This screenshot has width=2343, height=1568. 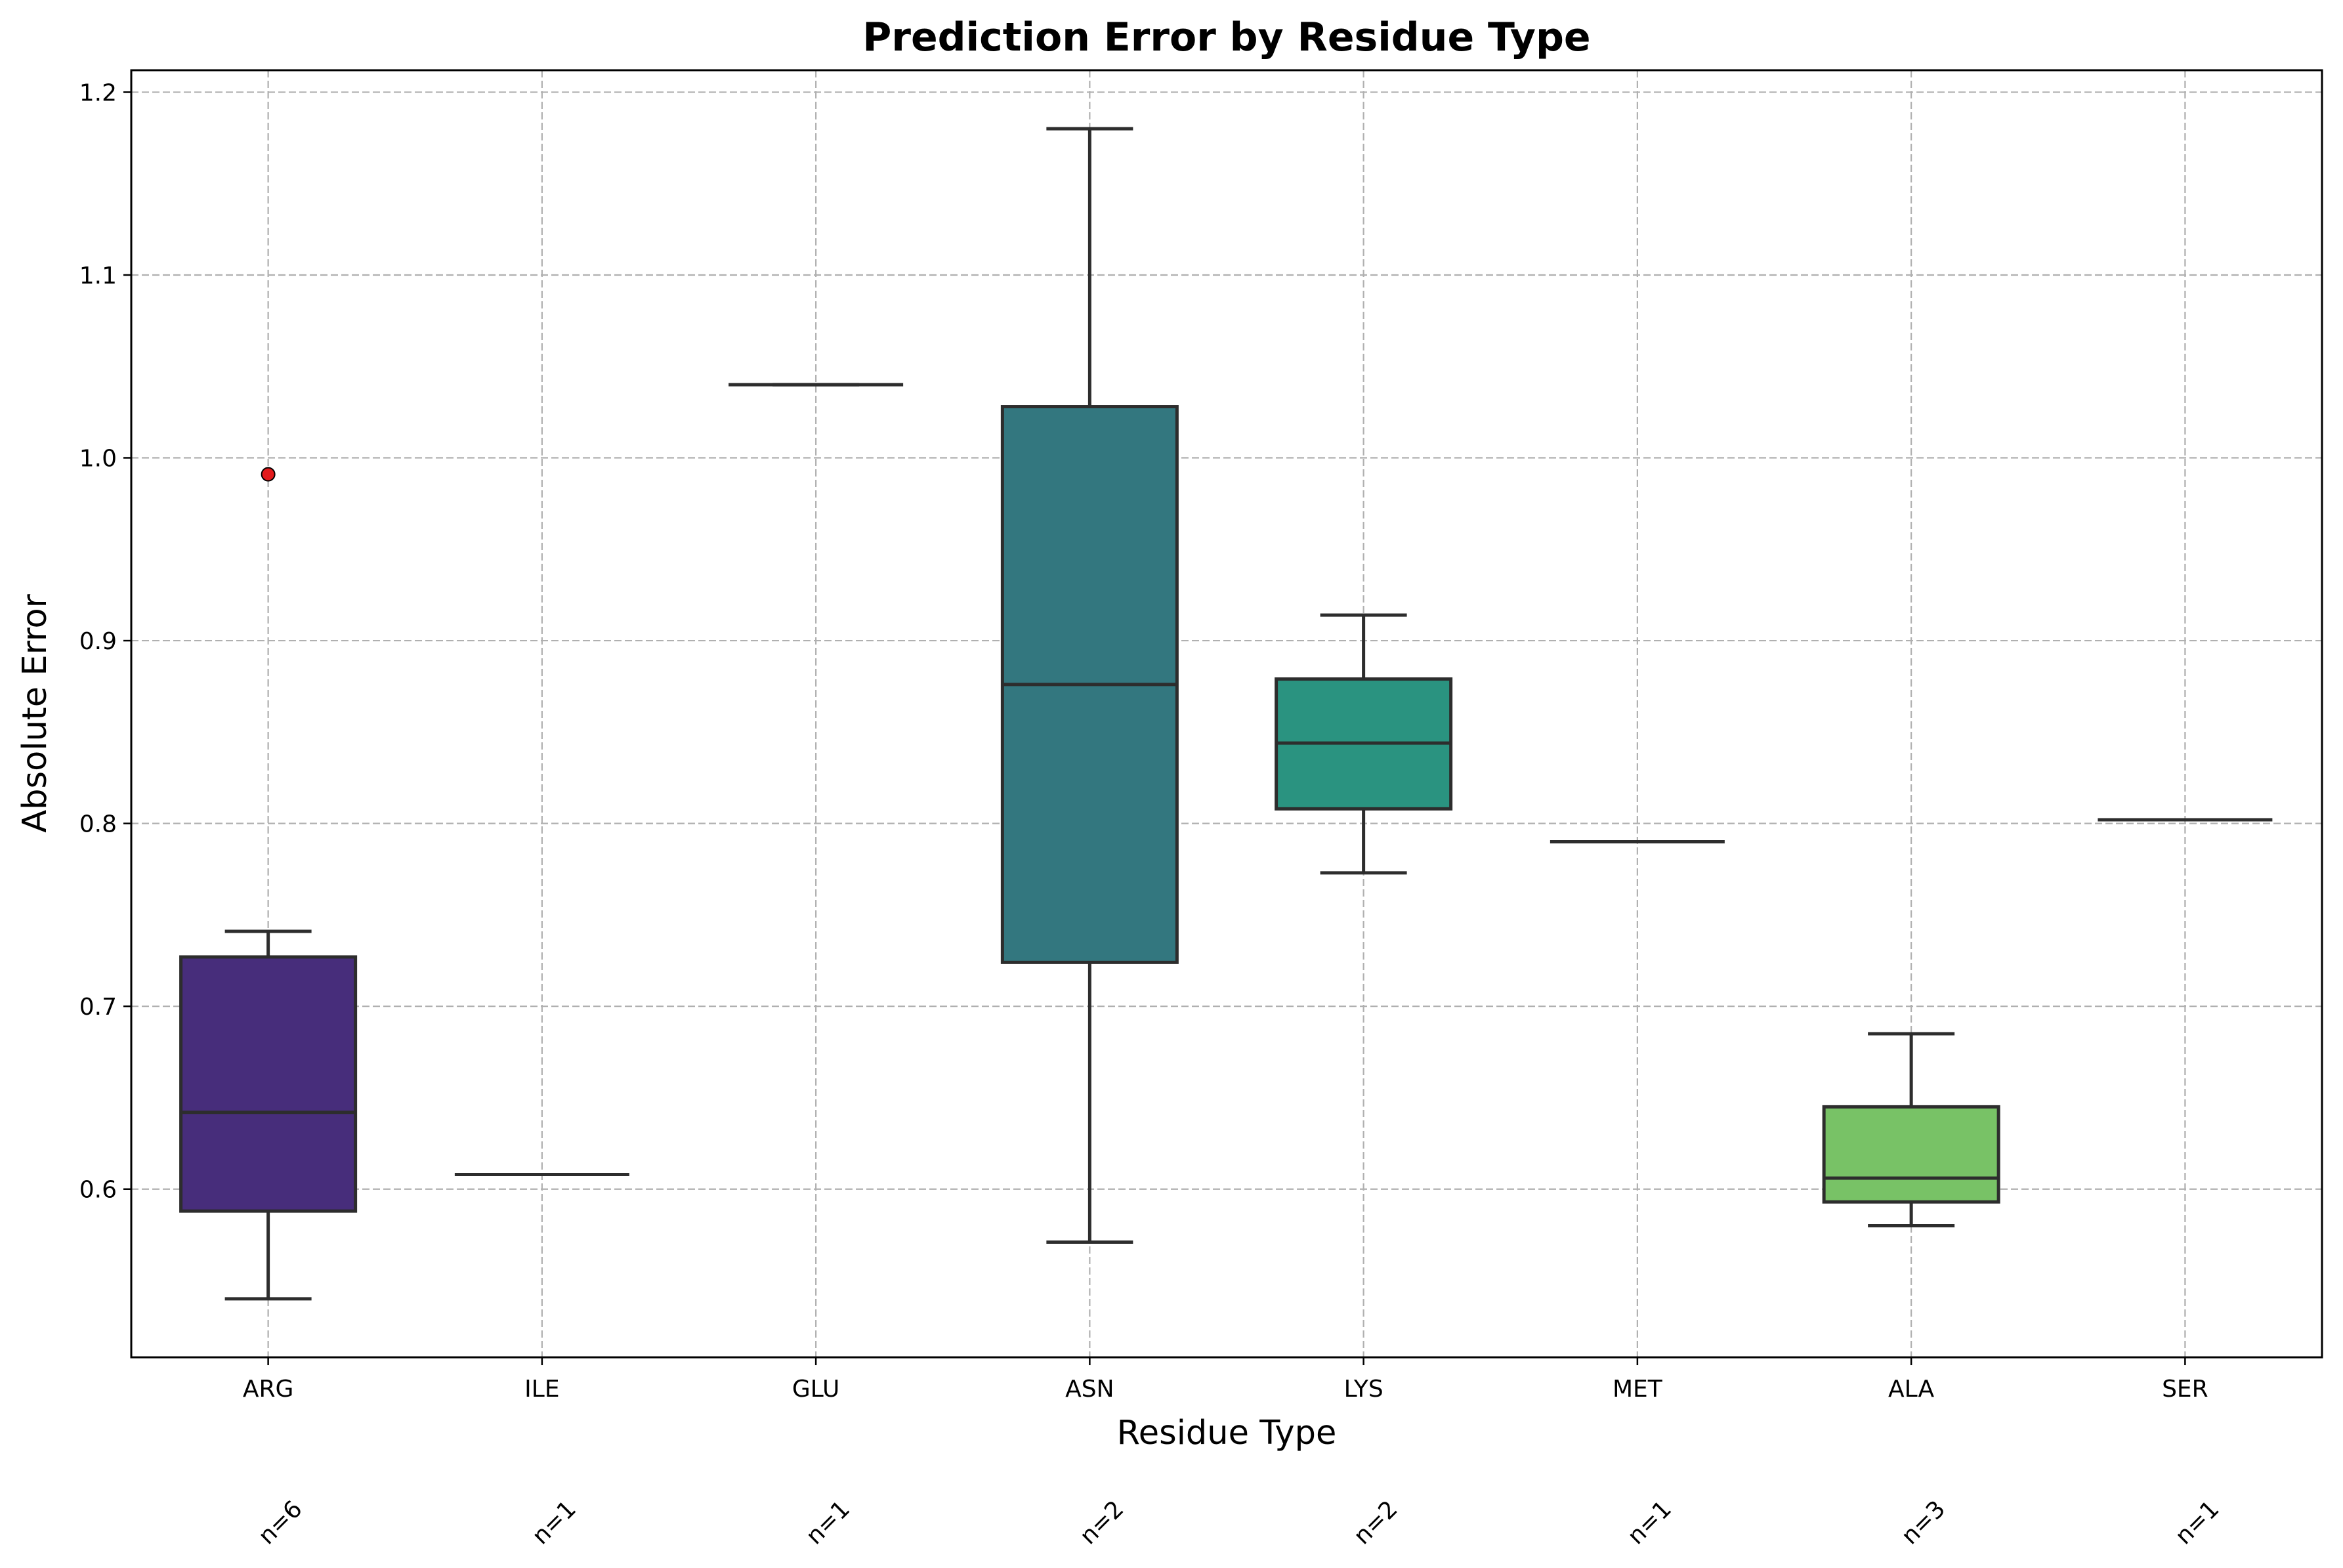 What do you see at coordinates (1227, 1433) in the screenshot?
I see `x-axis-label: Residue Type` at bounding box center [1227, 1433].